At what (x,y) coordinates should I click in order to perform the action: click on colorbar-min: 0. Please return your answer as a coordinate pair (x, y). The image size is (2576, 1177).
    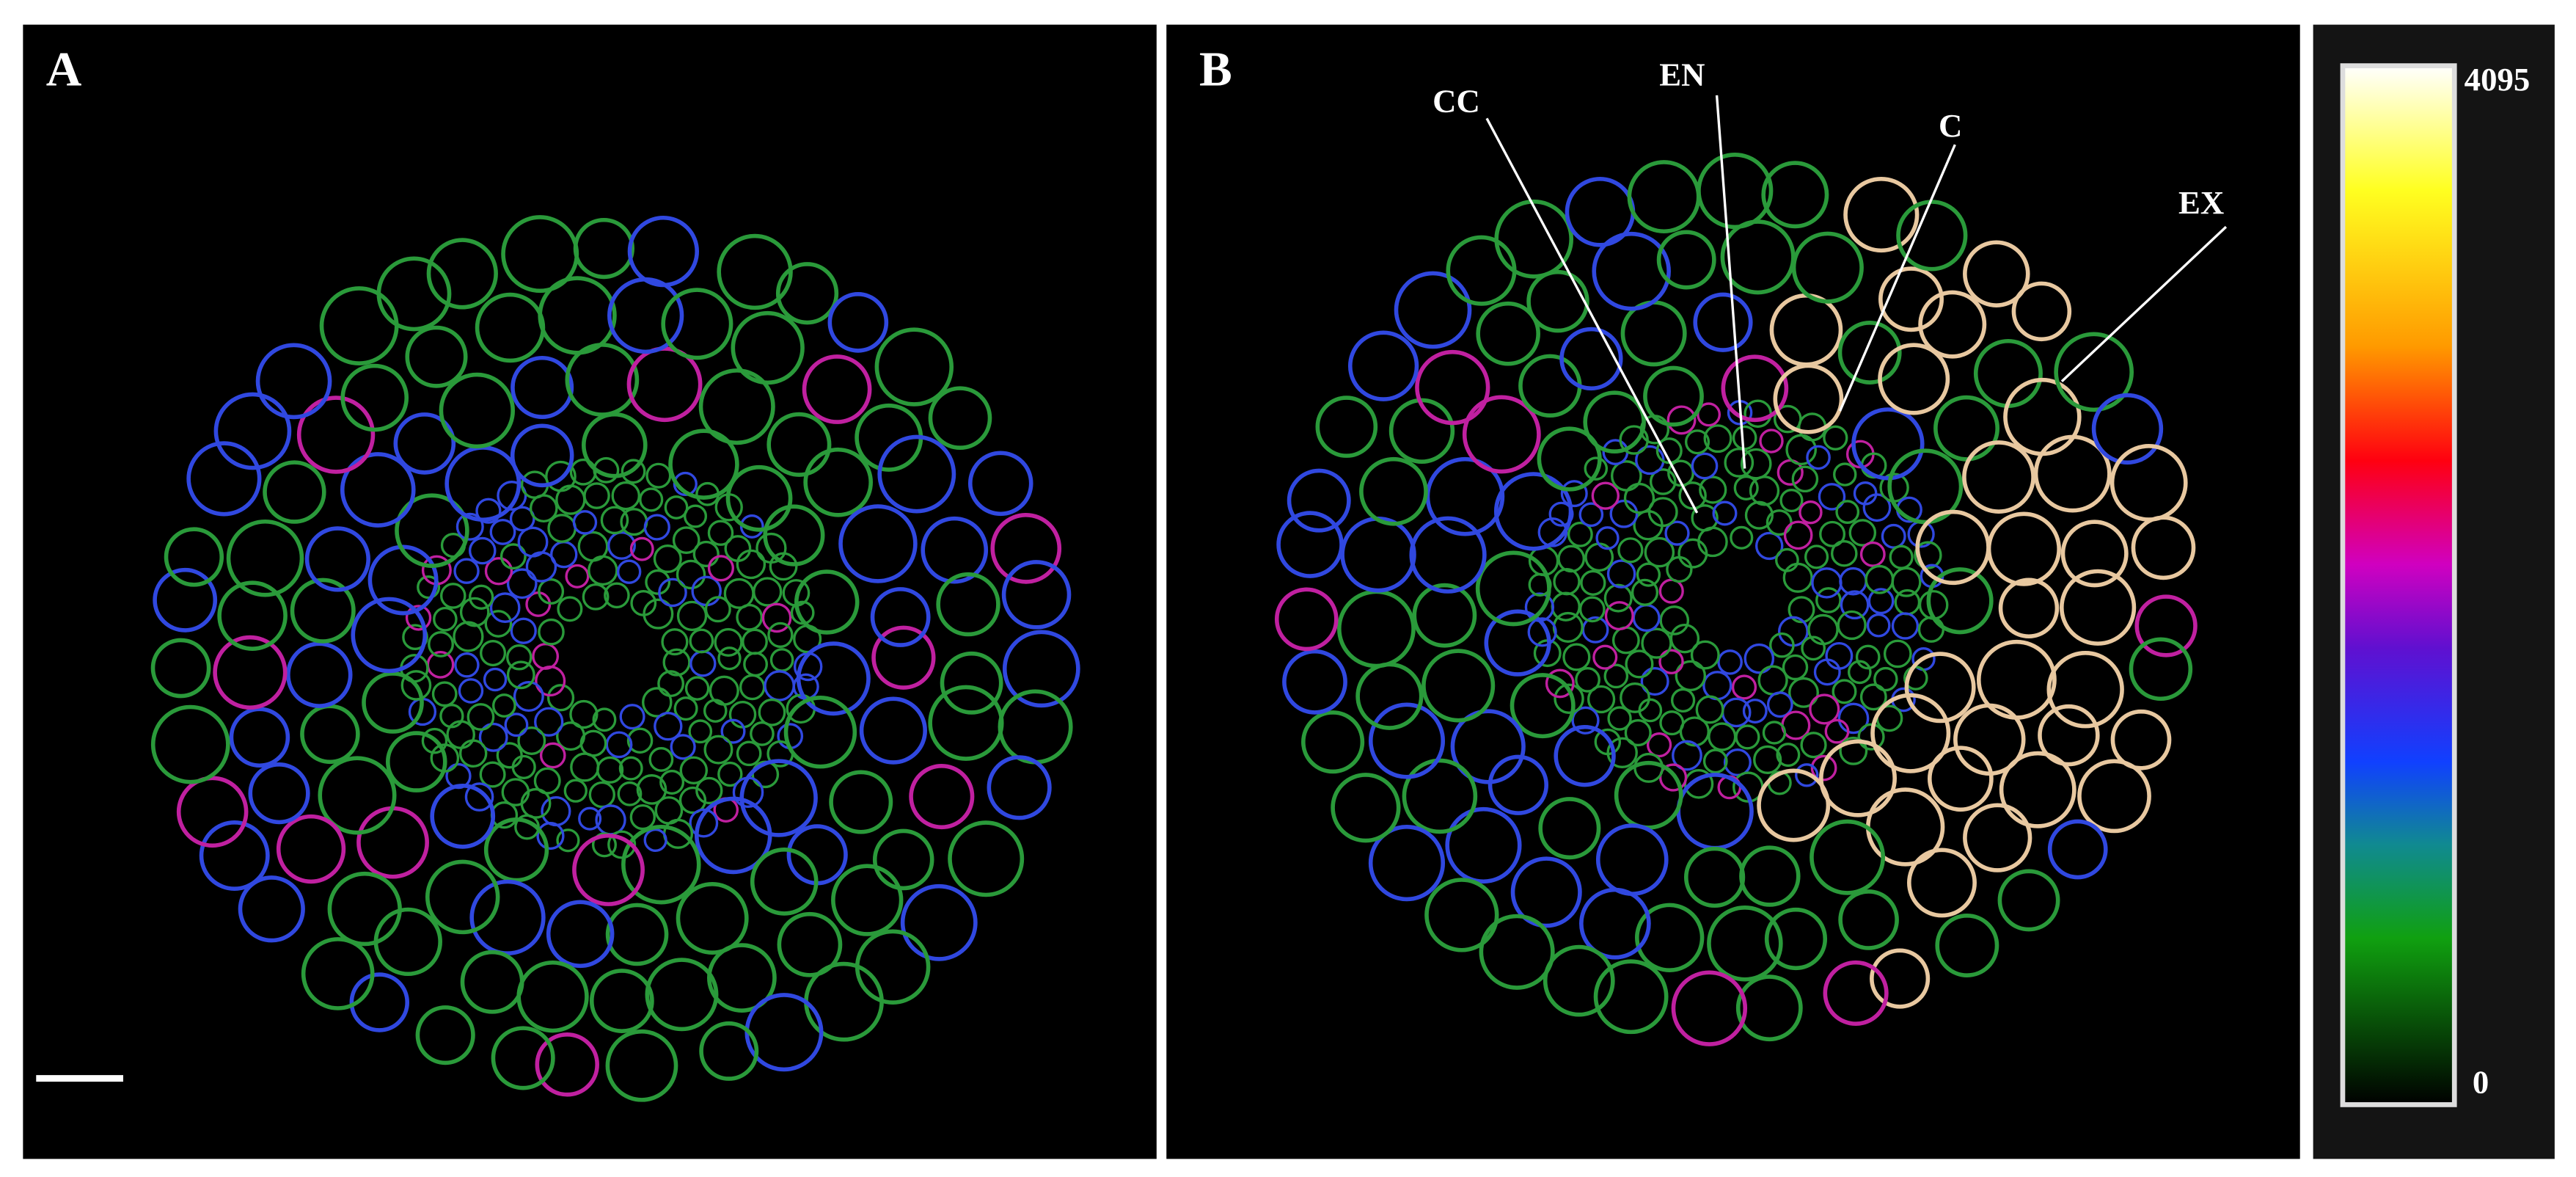
    Looking at the image, I should click on (2481, 1082).